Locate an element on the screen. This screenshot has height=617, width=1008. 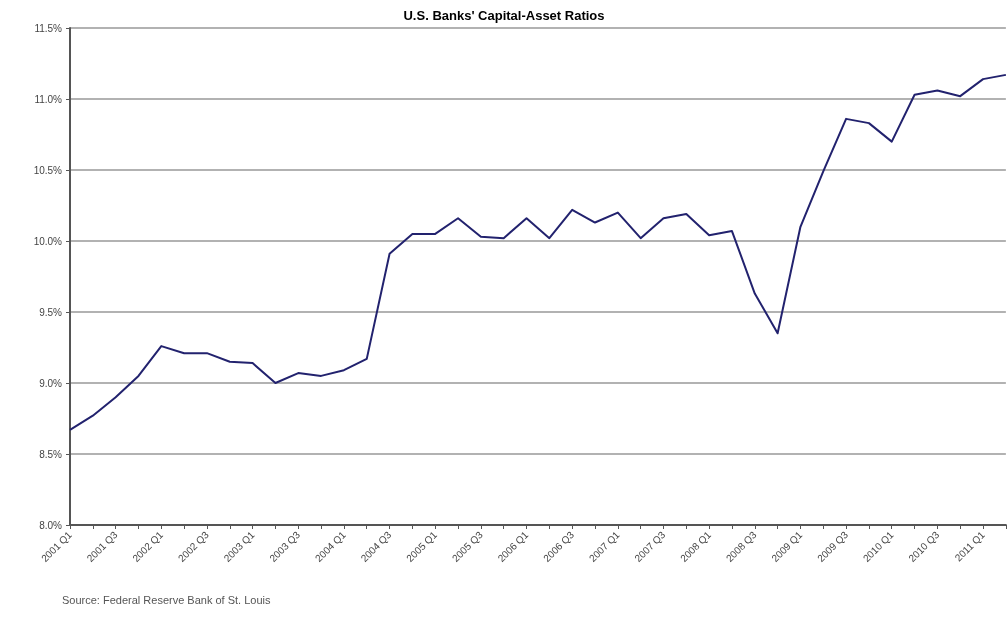
y-tick-label: 9.0% is located at coordinates (51, 383).